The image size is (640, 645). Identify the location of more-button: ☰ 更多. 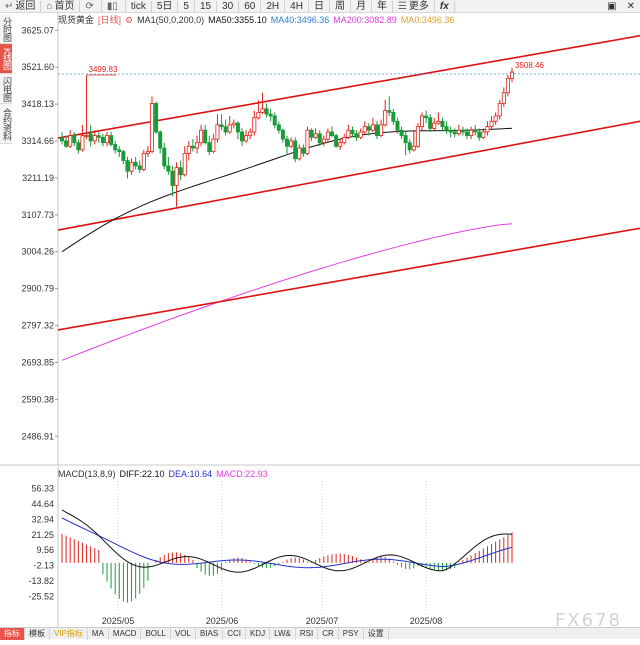
(413, 6).